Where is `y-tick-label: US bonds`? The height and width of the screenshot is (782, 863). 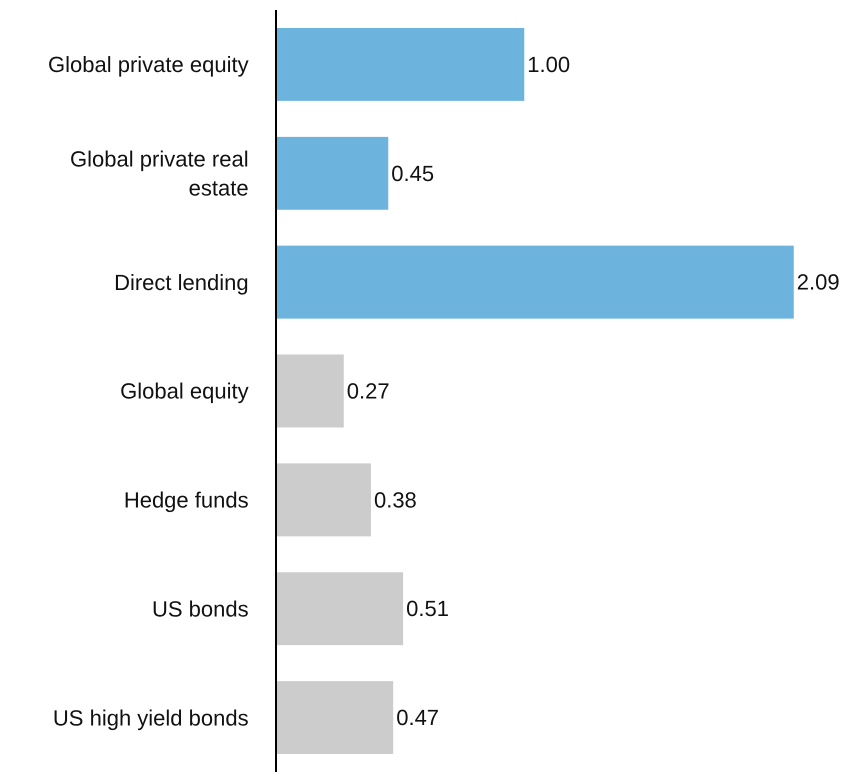
y-tick-label: US bonds is located at coordinates (200, 609).